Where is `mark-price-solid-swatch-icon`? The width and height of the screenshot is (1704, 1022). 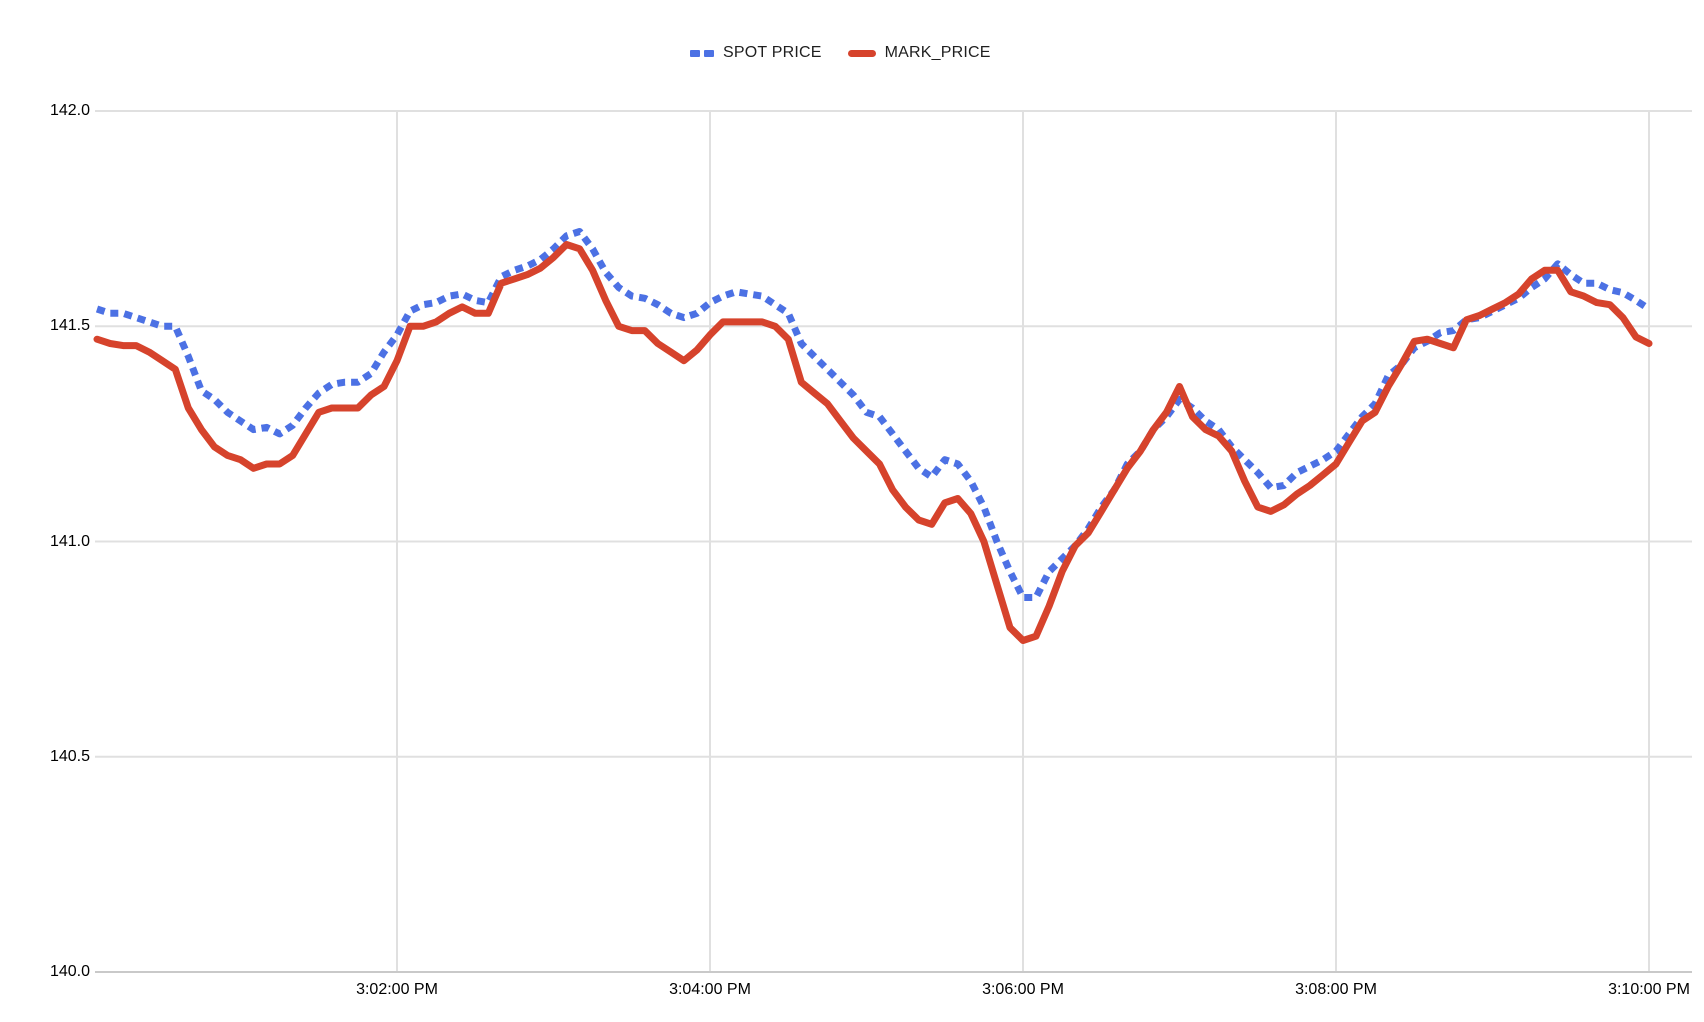
mark-price-solid-swatch-icon is located at coordinates (861, 53).